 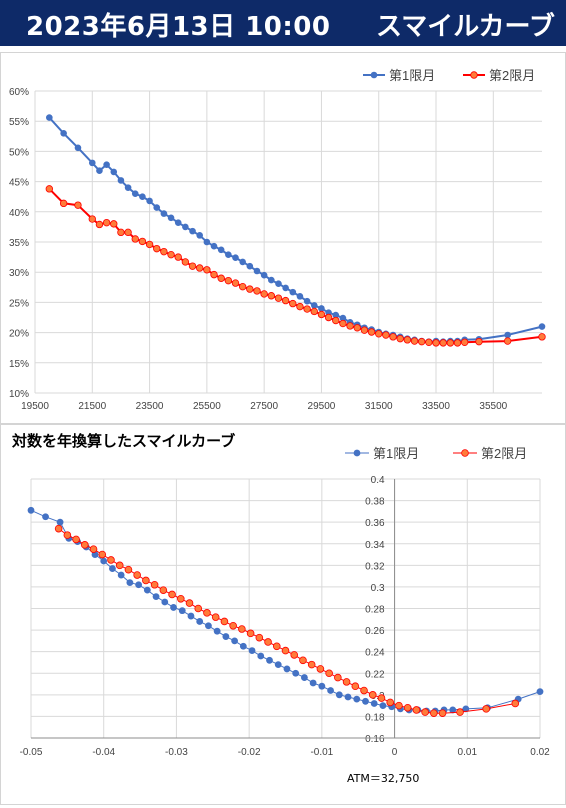 I want to click on chart2-ytick-label: 0.16, so click(x=375, y=739).